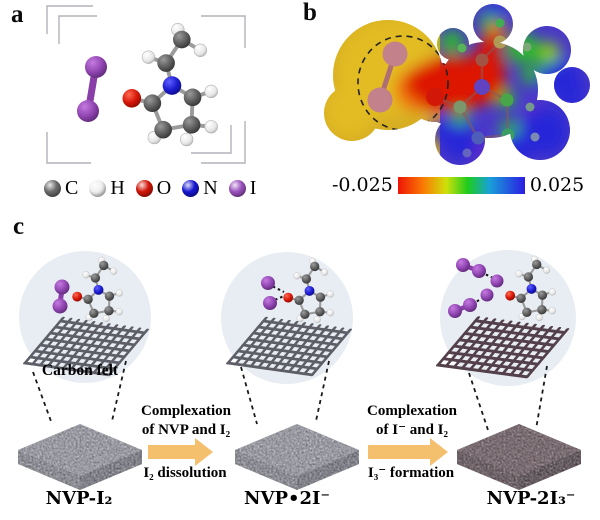 This screenshot has width=600, height=520. I want to click on arrow2-text-line1: Complexation, so click(412, 411).